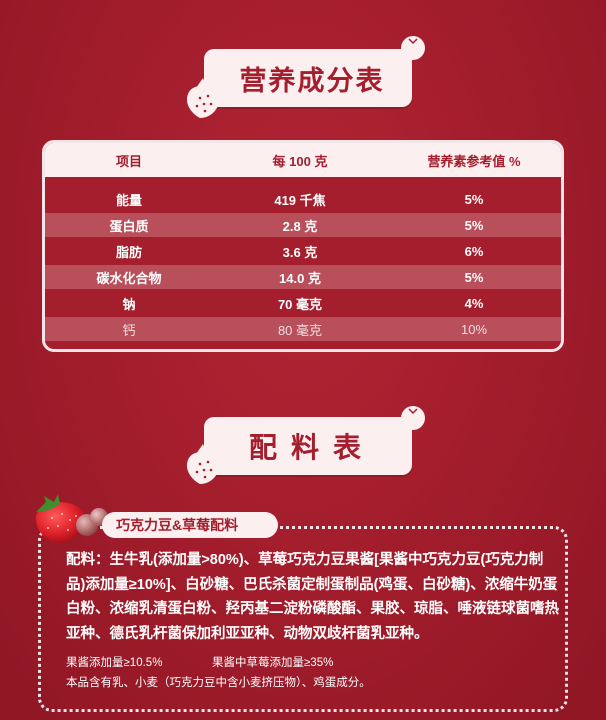 This screenshot has height=720, width=606. I want to click on real-strawberry-icon, so click(60, 519).